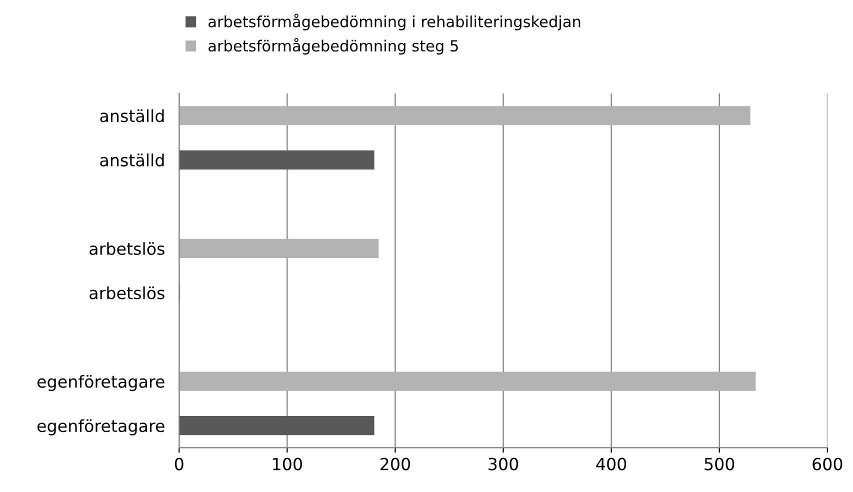  I want to click on legend-label: arbetsförmågebedömning steg 5, so click(333, 46).